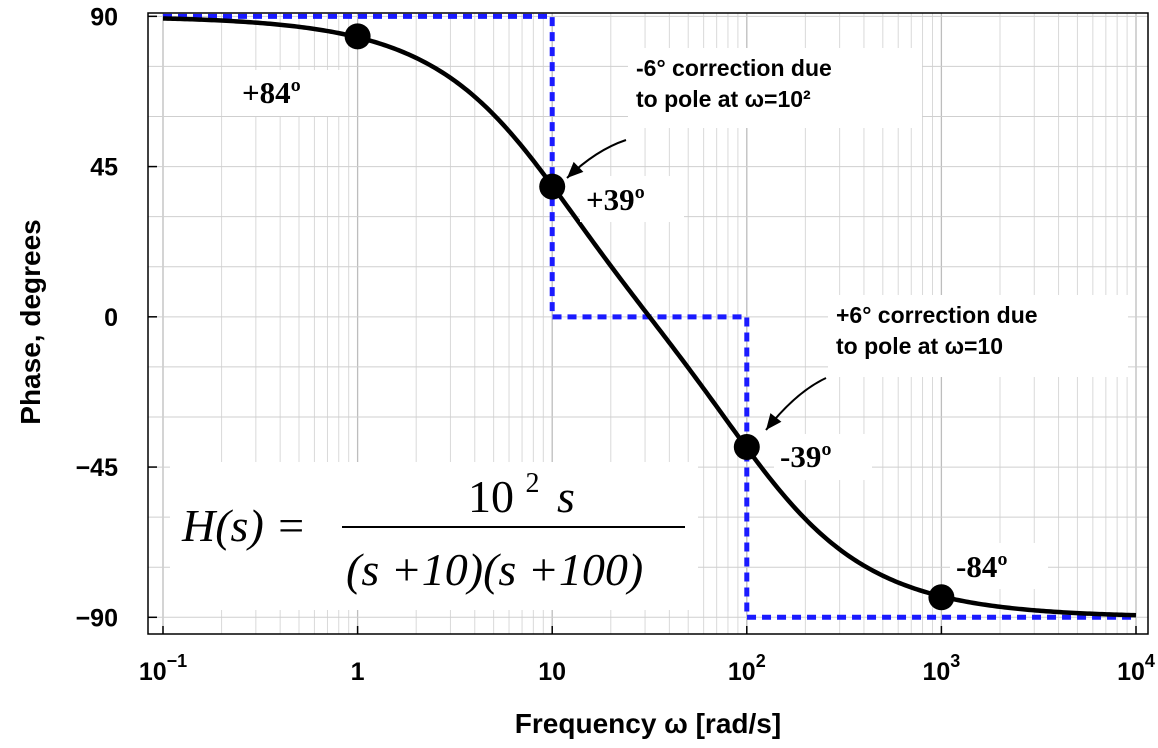  Describe the element at coordinates (533, 483) in the screenshot. I see `formula-numerator-exponent: 2` at that location.